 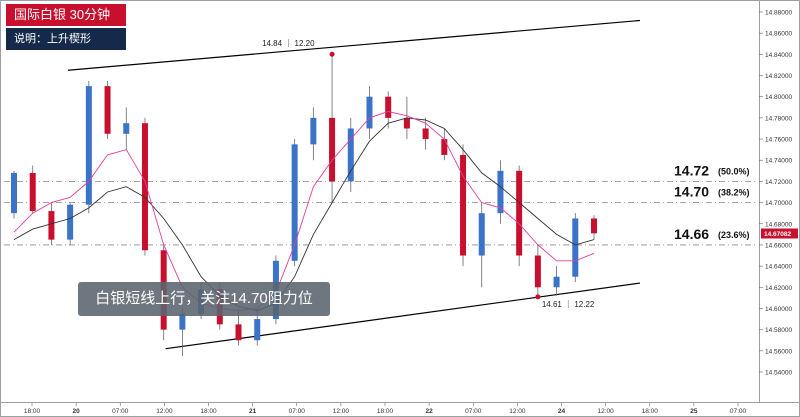 What do you see at coordinates (778, 76) in the screenshot?
I see `price-tick-label: 14.82000` at bounding box center [778, 76].